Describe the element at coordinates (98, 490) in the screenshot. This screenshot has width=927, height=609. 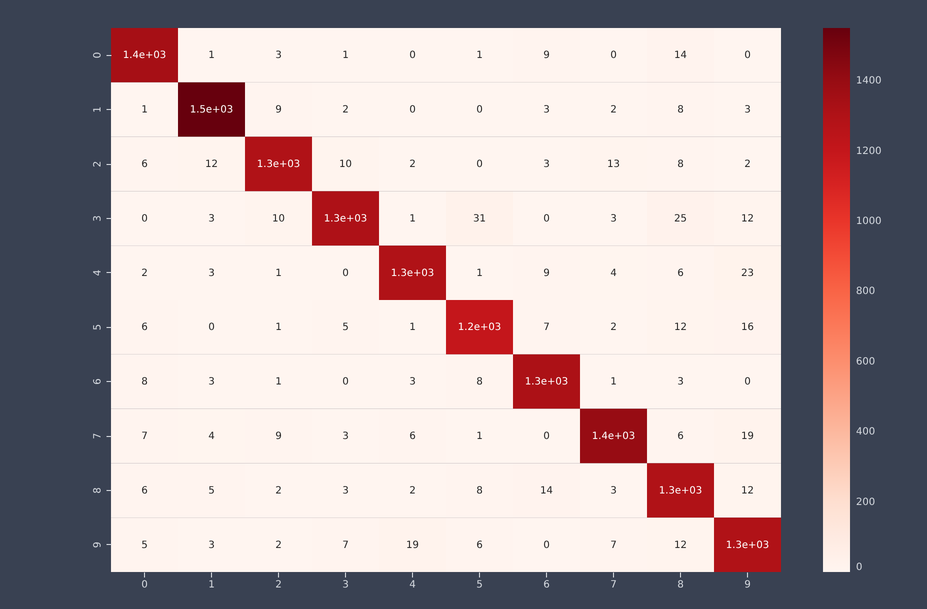
I see `y-tick-label: 8` at that location.